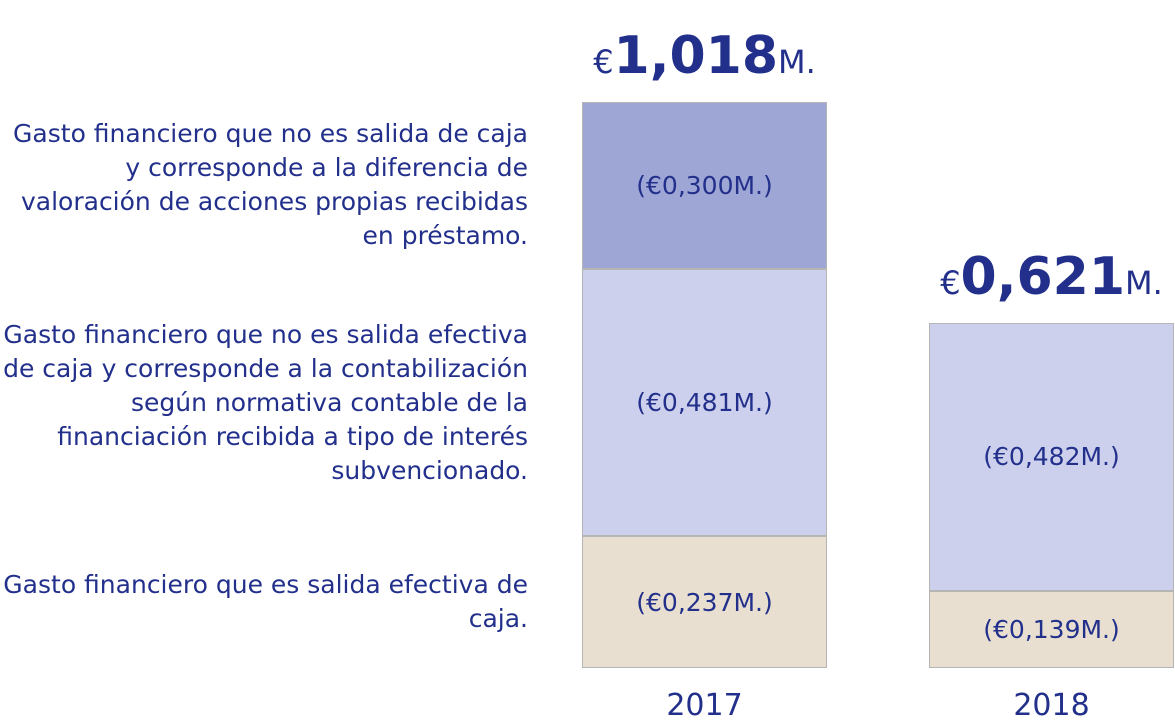 The image size is (1175, 728). I want to click on bar-segment: (€0,482M.), so click(1051, 456).